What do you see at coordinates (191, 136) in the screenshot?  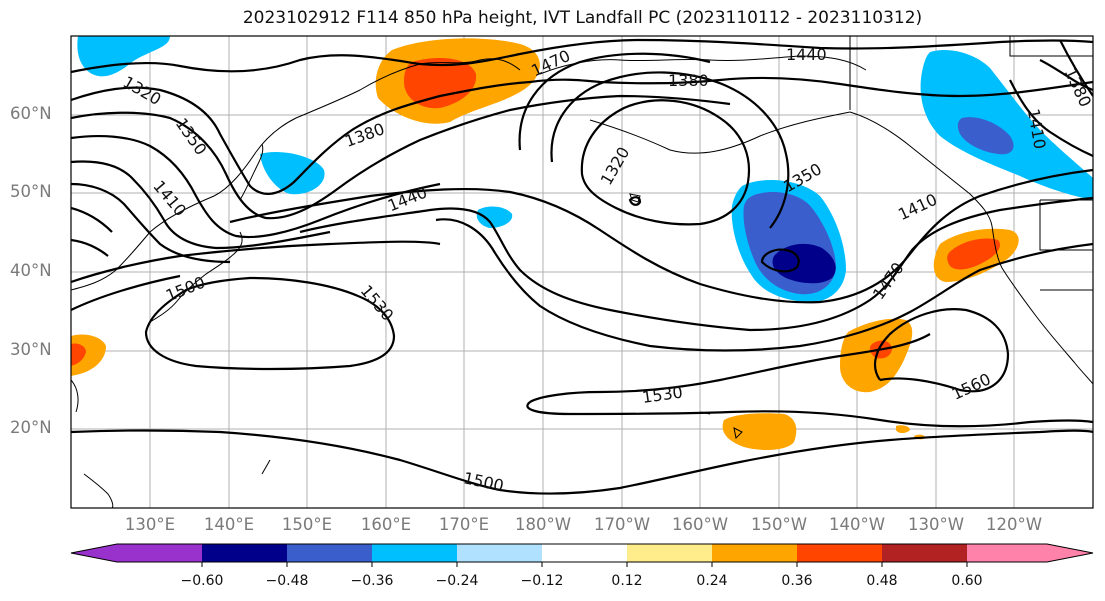 I see `contour-label: 1350` at bounding box center [191, 136].